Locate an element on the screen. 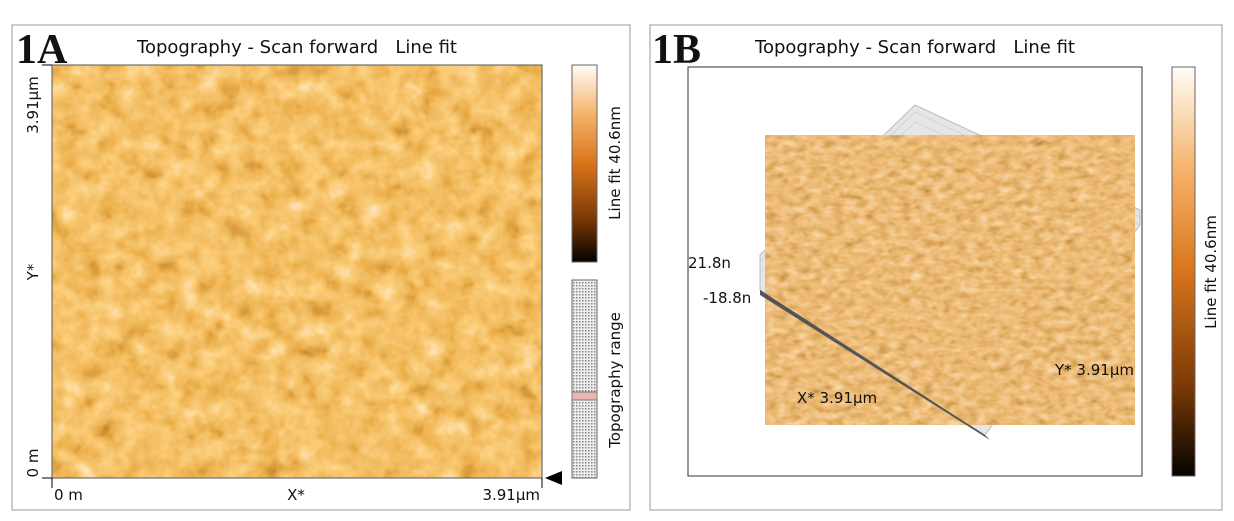 This screenshot has height=521, width=1234. y-axis-top: 3.91µm is located at coordinates (33, 105).